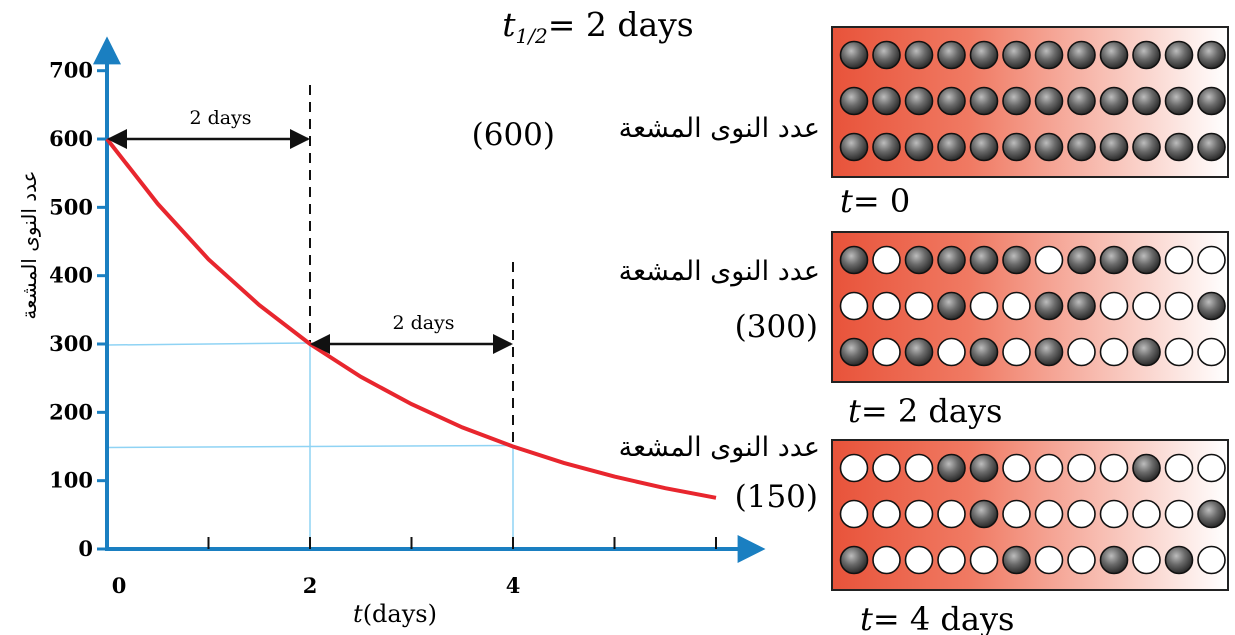  What do you see at coordinates (71, 70) in the screenshot?
I see `y-tick-label: 700` at bounding box center [71, 70].